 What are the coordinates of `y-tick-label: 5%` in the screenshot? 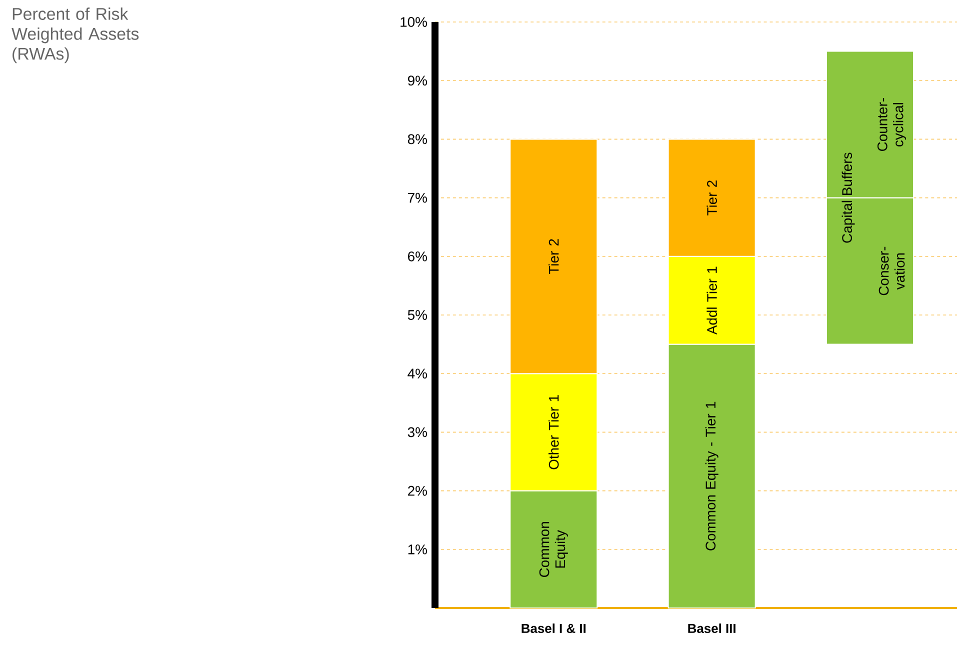 It's located at (417, 315).